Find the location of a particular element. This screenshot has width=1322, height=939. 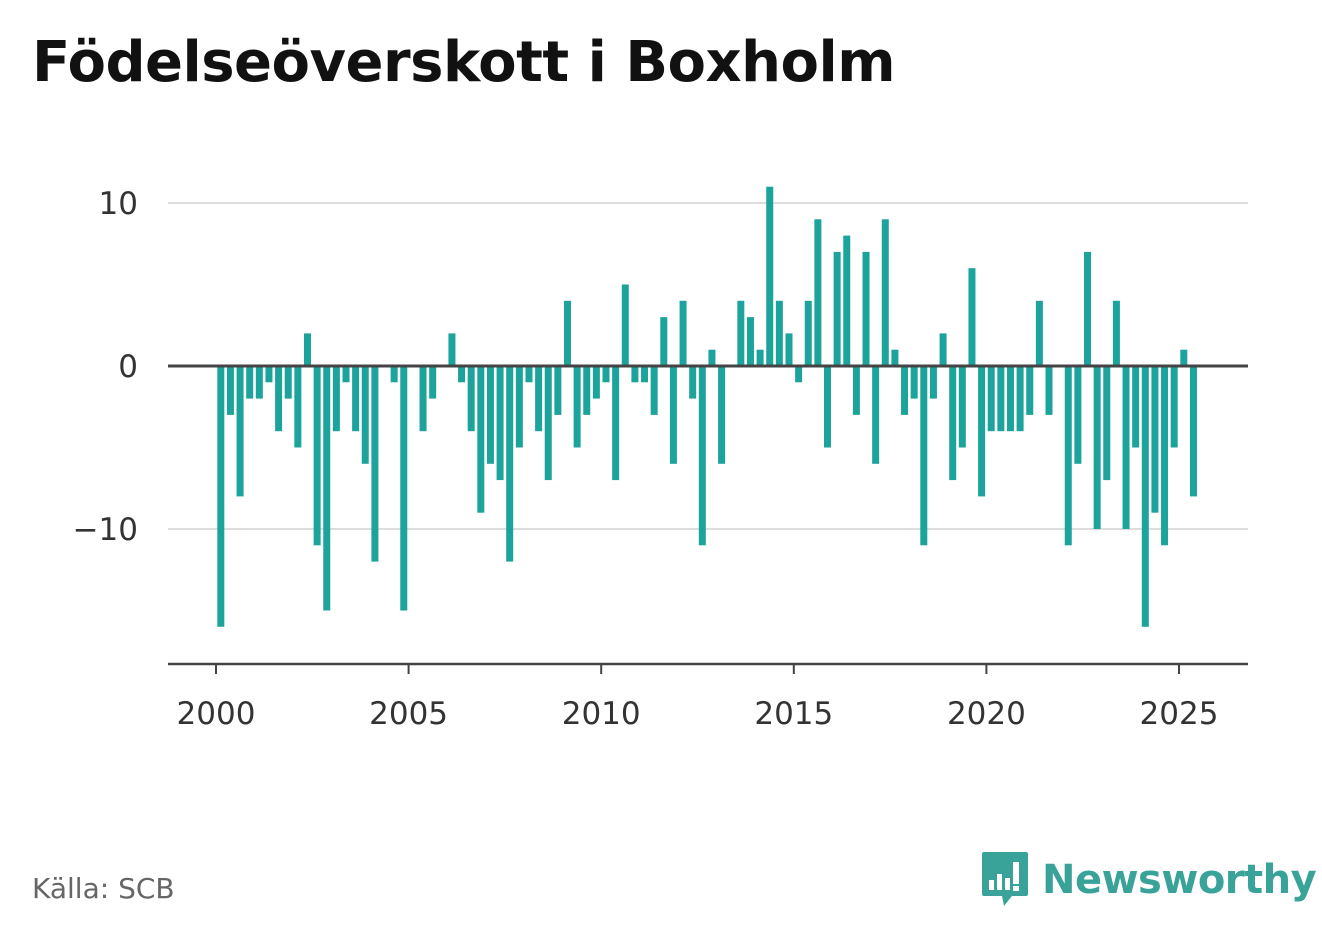

x-tick-label: 2005 is located at coordinates (408, 714).